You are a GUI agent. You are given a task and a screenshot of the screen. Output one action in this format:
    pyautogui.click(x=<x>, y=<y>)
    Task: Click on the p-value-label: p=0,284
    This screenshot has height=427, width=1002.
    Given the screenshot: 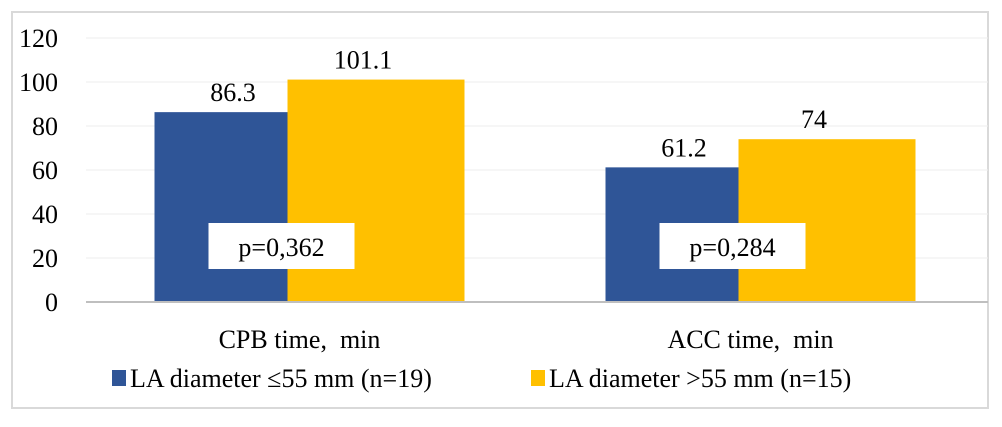 What is the action you would take?
    pyautogui.click(x=732, y=247)
    